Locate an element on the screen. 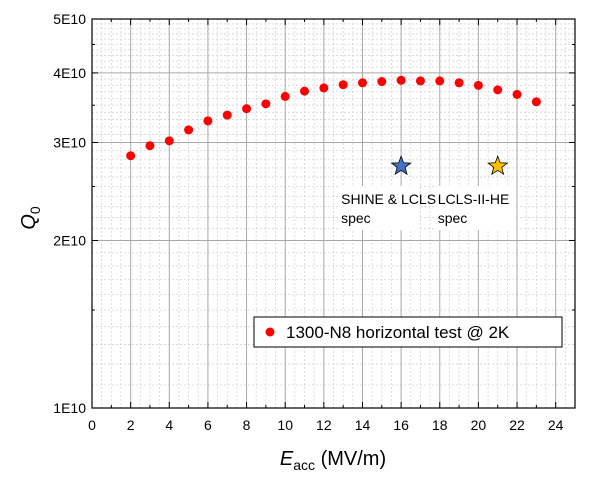  x-tick-label: 14 is located at coordinates (363, 425).